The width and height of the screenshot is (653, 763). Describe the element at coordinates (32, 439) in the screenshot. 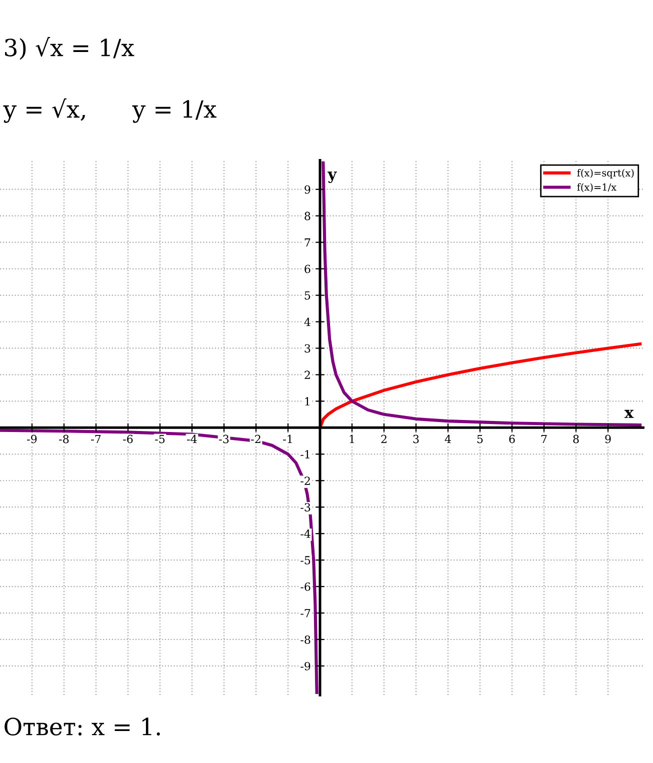

I see `x-tick-label: -9` at that location.